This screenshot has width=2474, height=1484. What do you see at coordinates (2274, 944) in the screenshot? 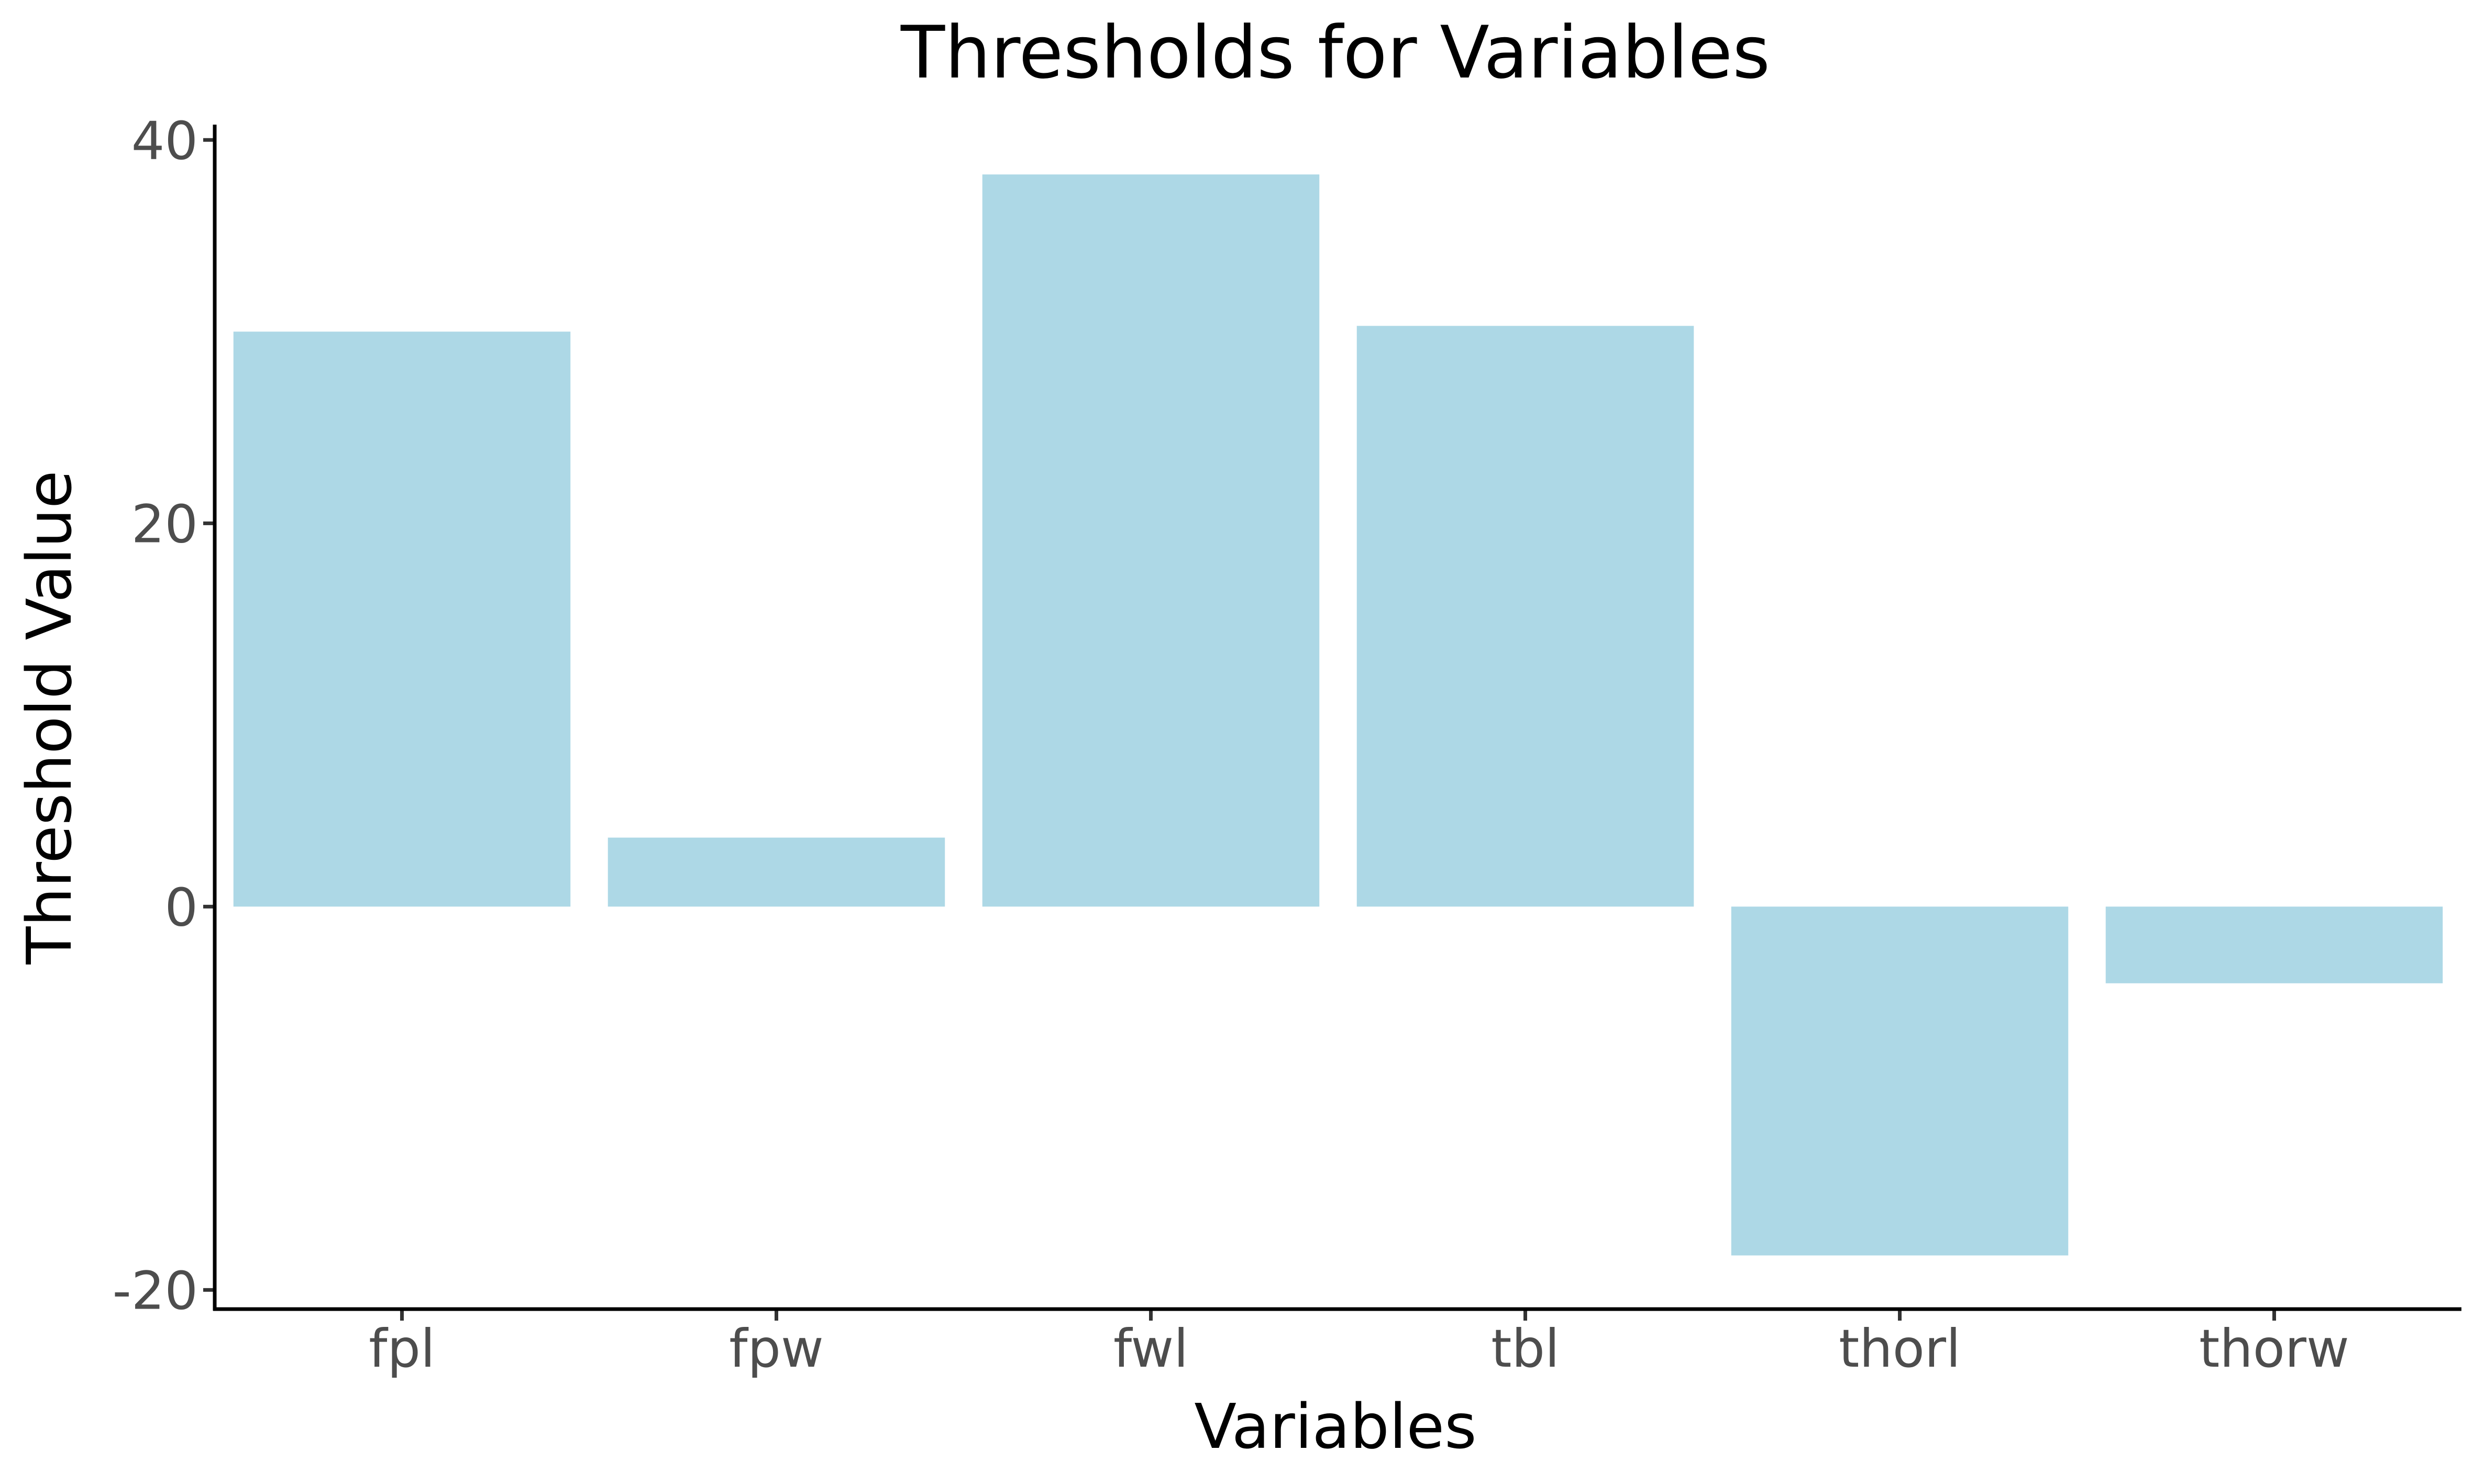
I see `bar-thorw` at bounding box center [2274, 944].